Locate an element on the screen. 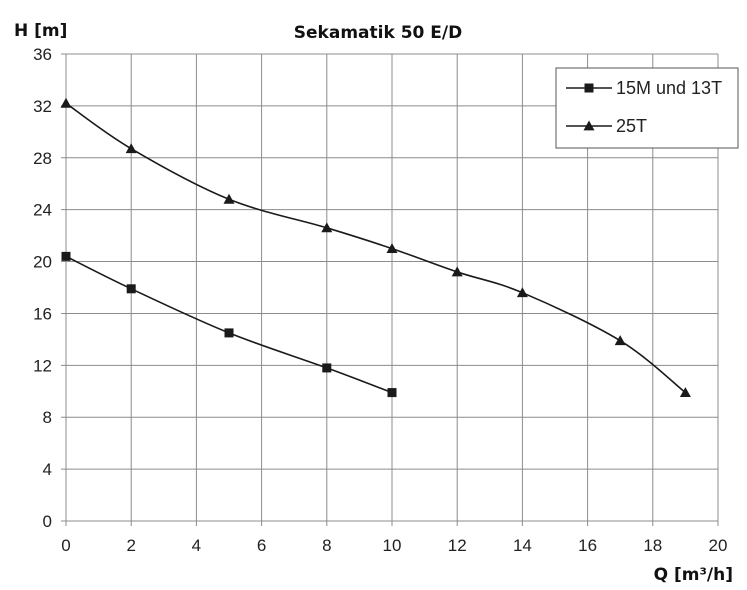 This screenshot has height=590, width=747. y-tick-label: 20 is located at coordinates (42, 262).